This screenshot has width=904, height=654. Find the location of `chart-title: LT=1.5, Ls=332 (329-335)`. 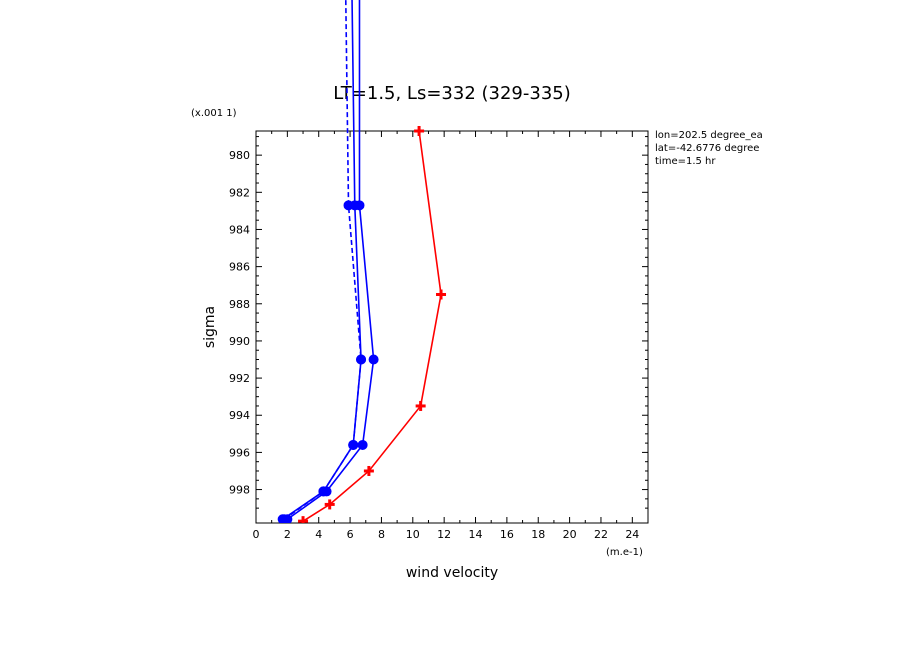

chart-title: LT=1.5, Ls=332 (329-335) is located at coordinates (452, 93).